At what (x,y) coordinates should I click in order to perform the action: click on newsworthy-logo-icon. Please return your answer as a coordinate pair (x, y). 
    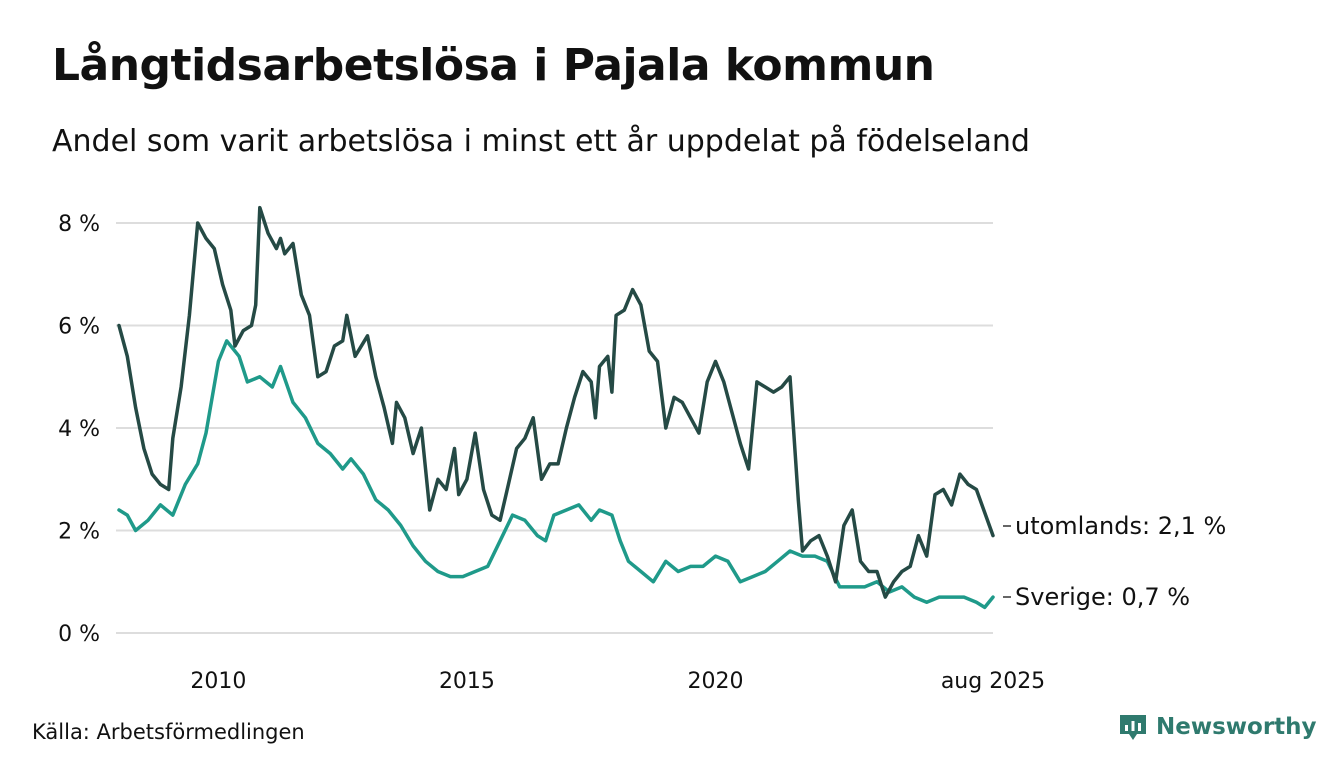
    Looking at the image, I should click on (1133, 727).